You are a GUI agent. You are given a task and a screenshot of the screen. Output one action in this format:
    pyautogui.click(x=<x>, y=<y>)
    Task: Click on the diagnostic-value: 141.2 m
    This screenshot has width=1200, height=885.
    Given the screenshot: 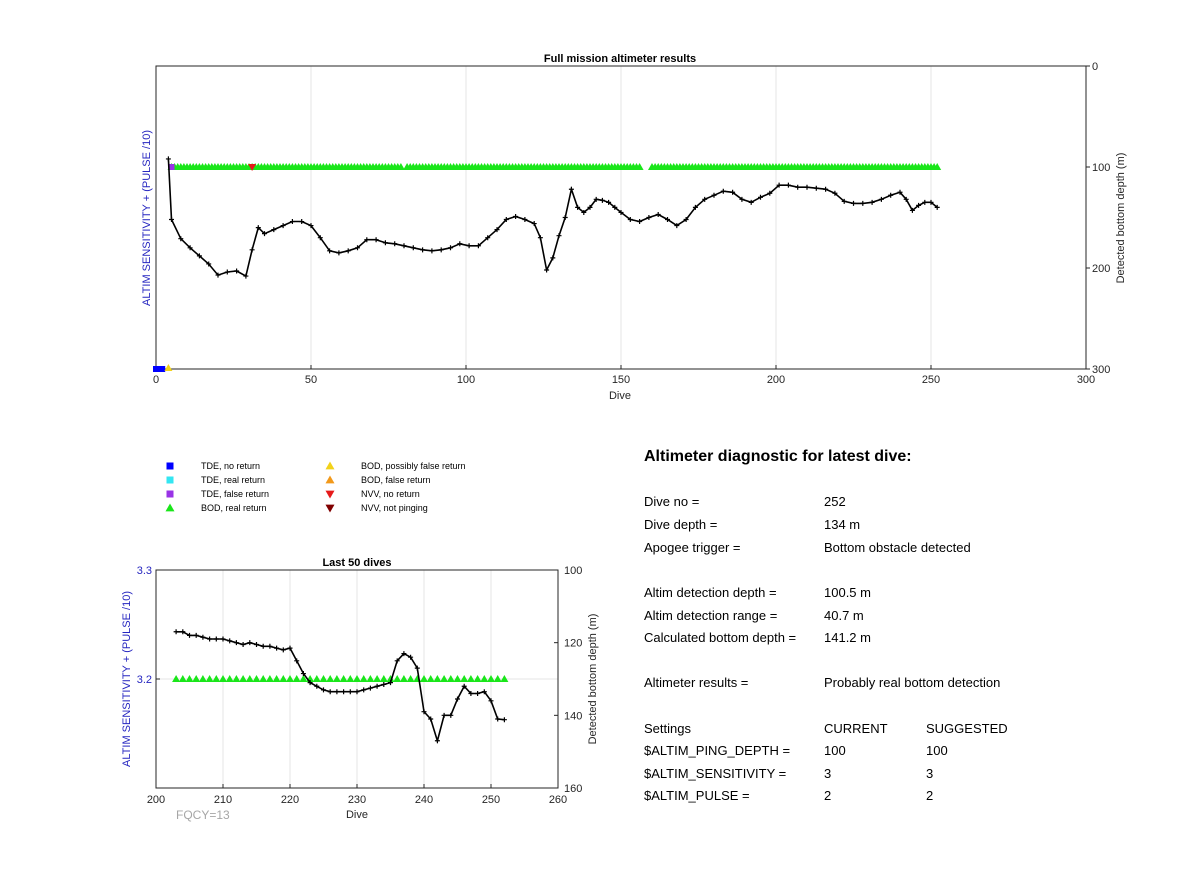 What is the action you would take?
    pyautogui.click(x=847, y=637)
    